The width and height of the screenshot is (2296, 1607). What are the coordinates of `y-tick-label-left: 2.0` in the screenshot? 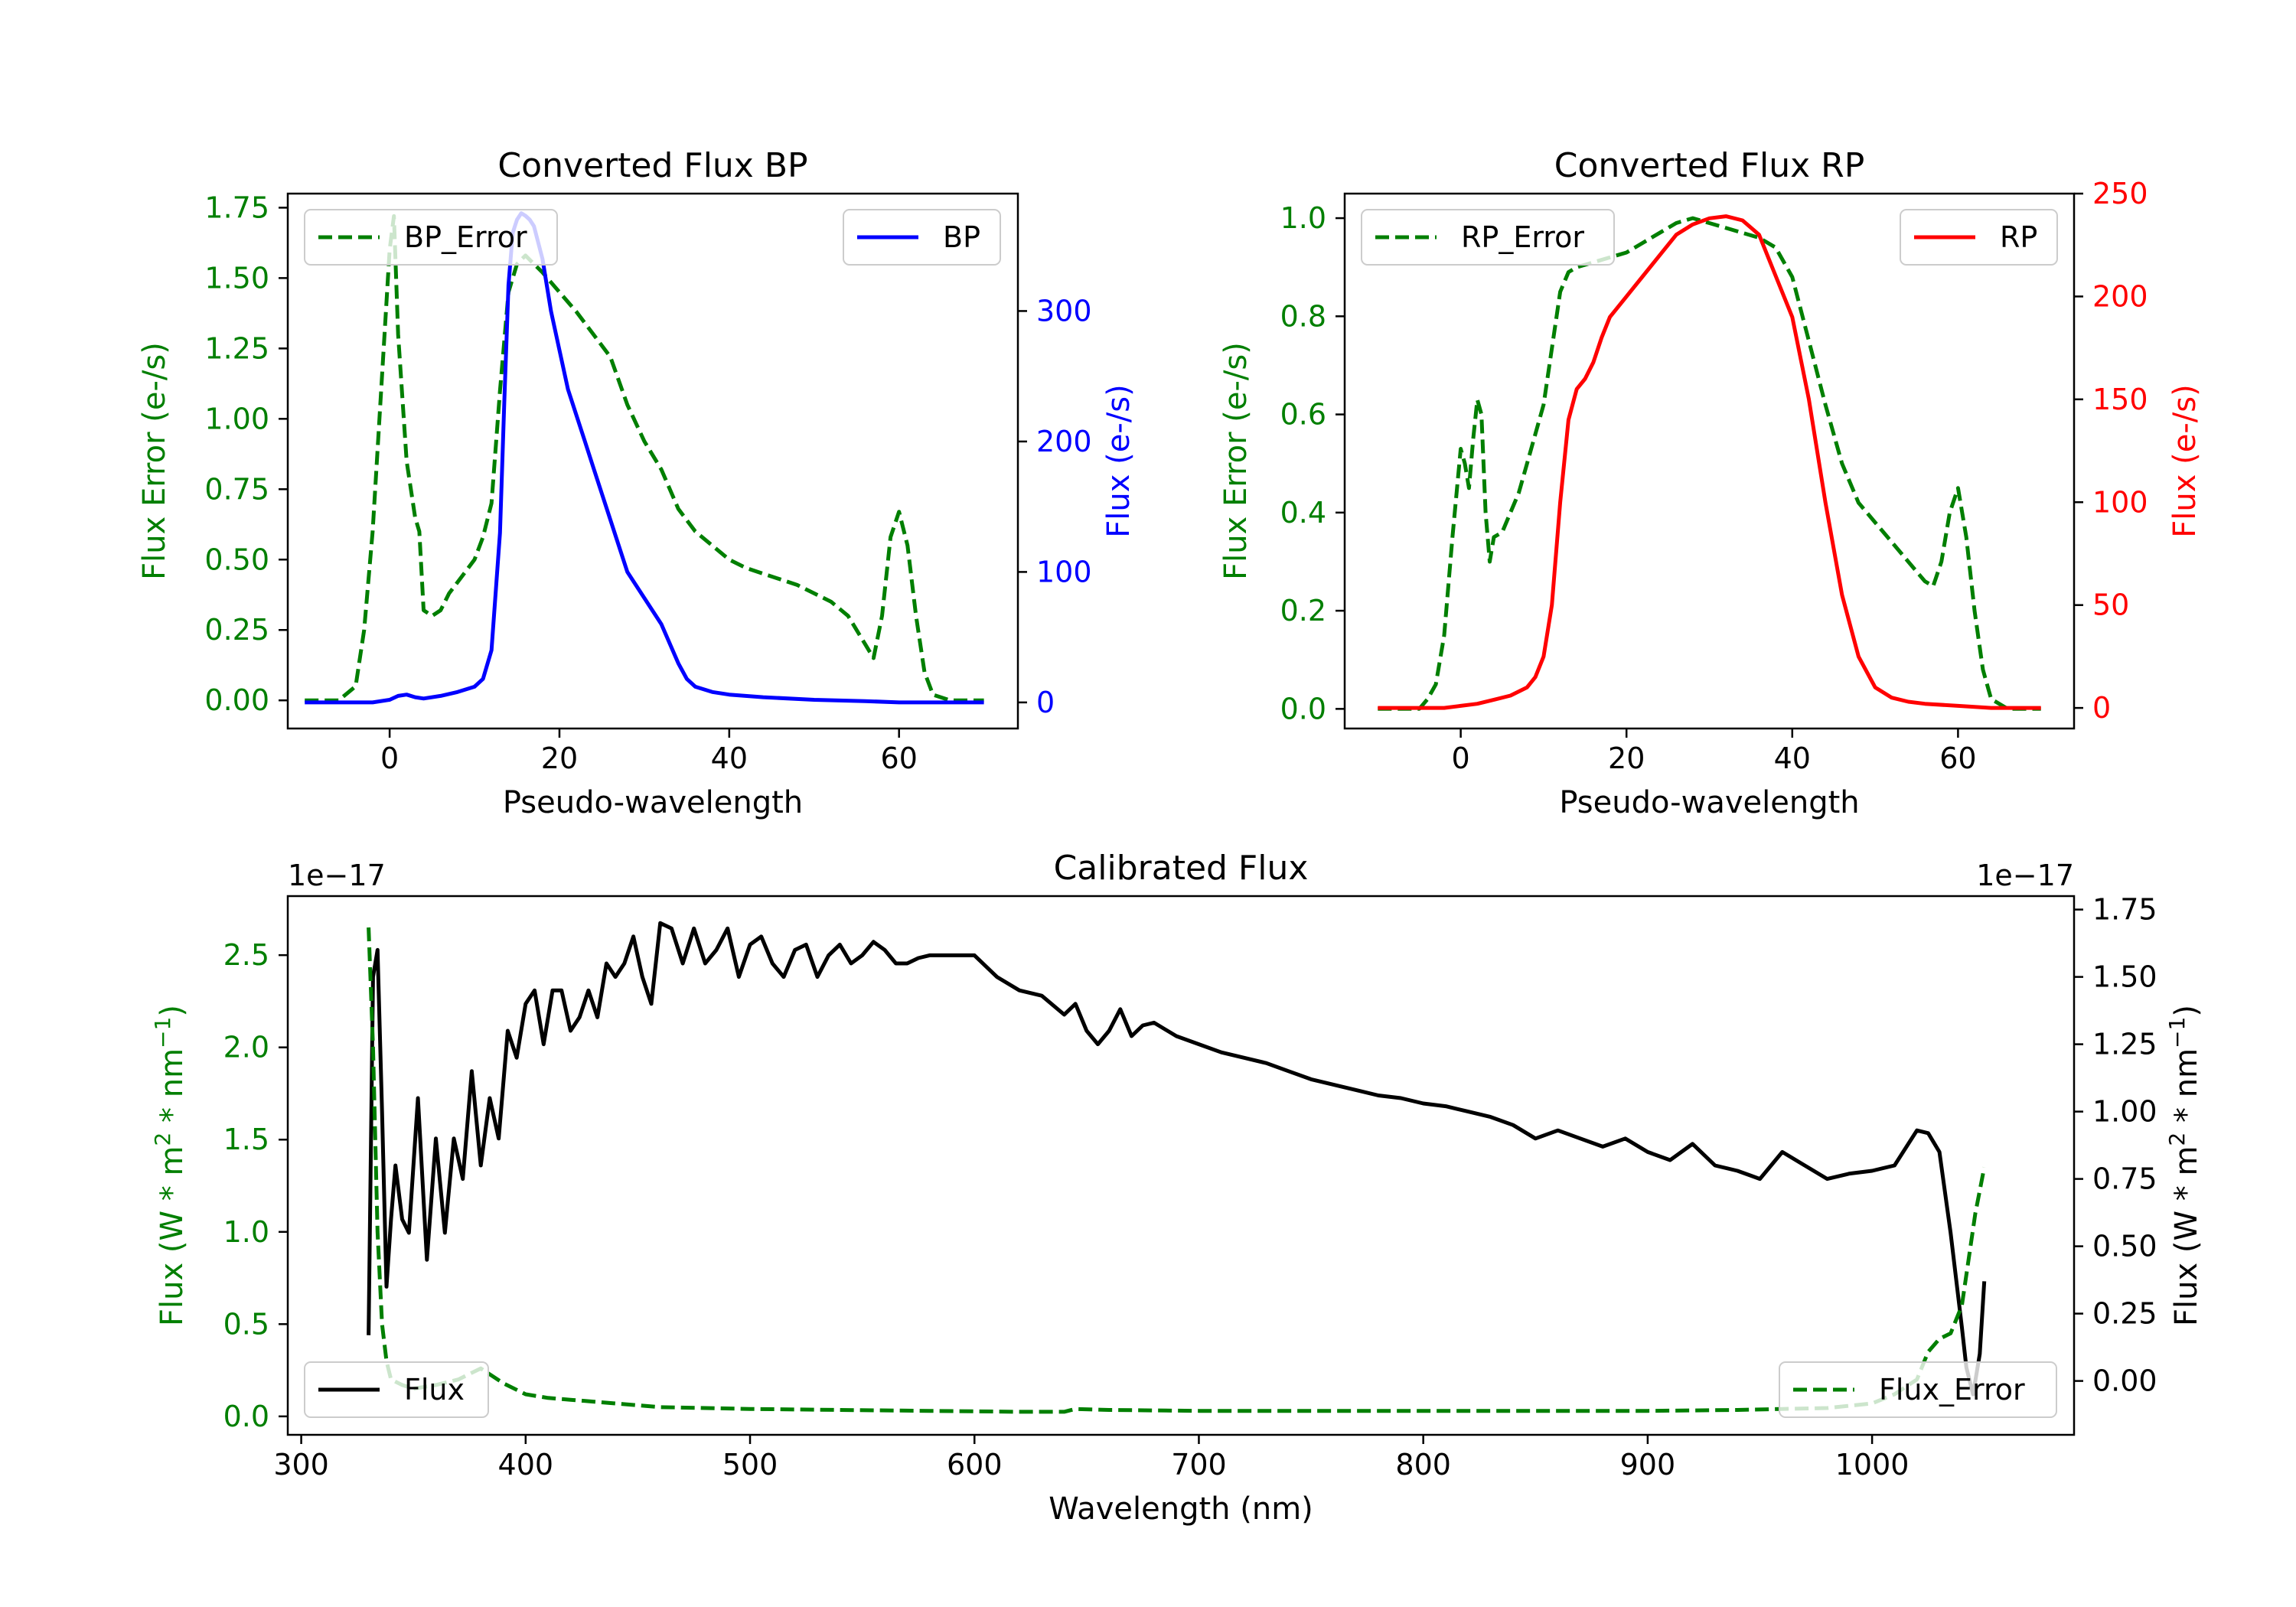 It's located at (246, 1047).